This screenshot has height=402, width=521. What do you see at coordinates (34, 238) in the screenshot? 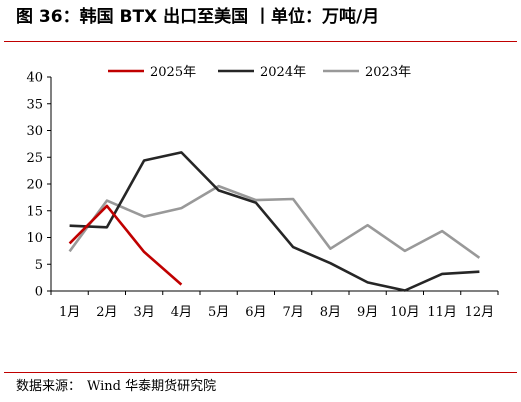
I see `y-tick-label: 10` at bounding box center [34, 238].